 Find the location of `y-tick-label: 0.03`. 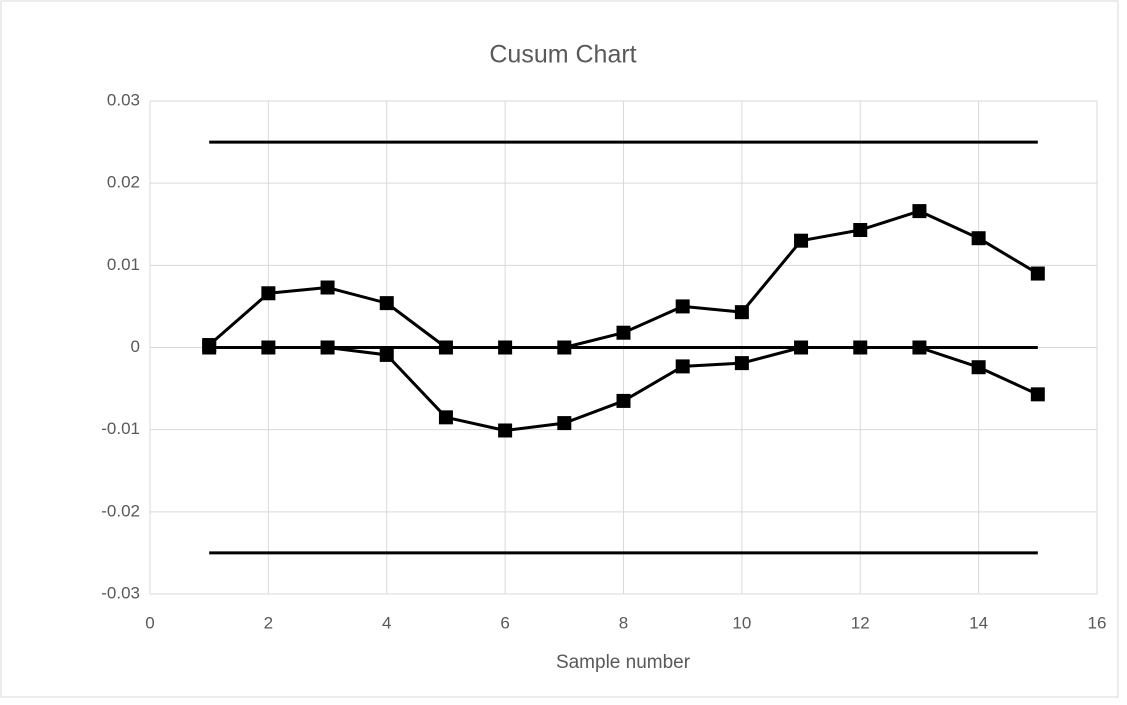

y-tick-label: 0.03 is located at coordinates (123, 99).